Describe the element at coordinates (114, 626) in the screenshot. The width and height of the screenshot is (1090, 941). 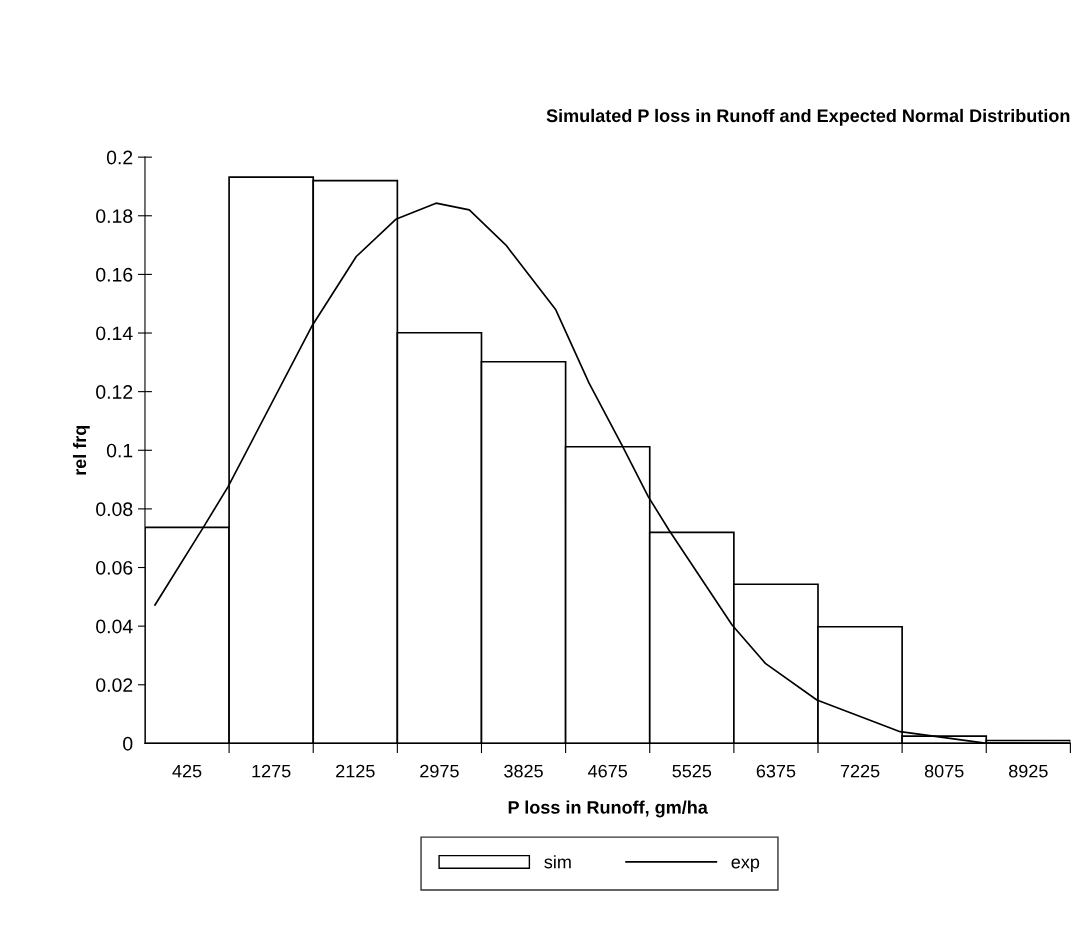
I see `y-tick-label: 0.04` at that location.